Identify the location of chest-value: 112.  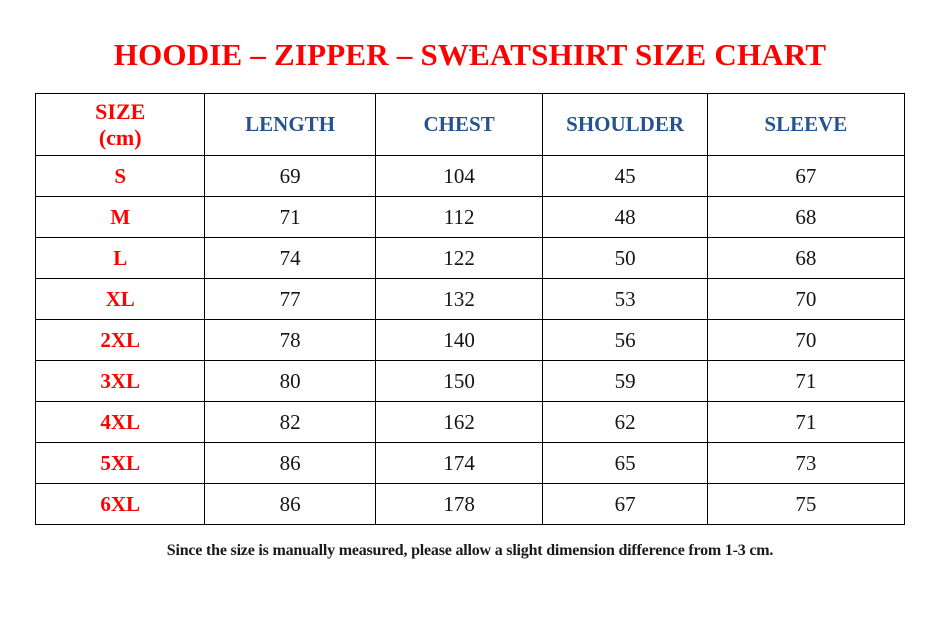
(459, 217).